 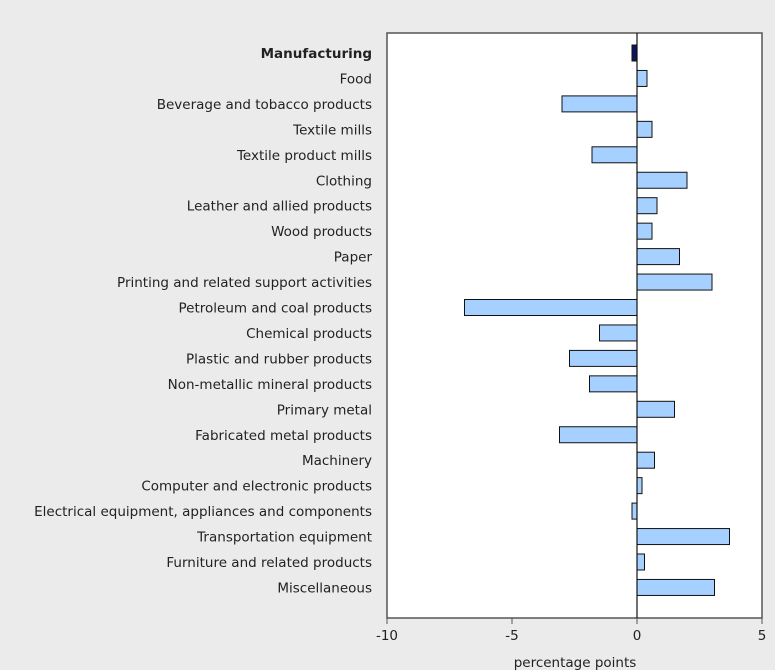 What do you see at coordinates (279, 207) in the screenshot?
I see `category-label: Leather and allied products` at bounding box center [279, 207].